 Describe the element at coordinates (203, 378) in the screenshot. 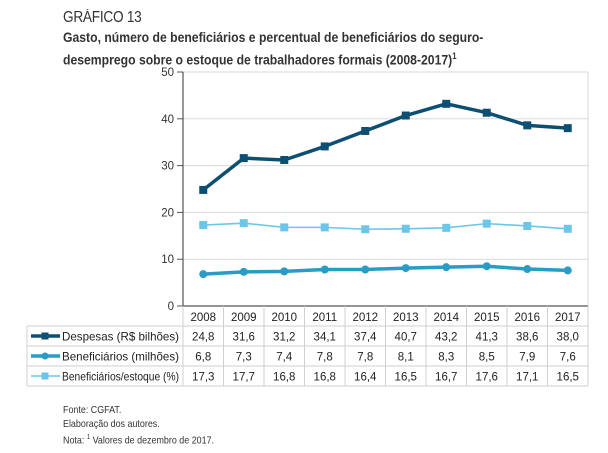

I see `table-cell: 17,3` at that location.